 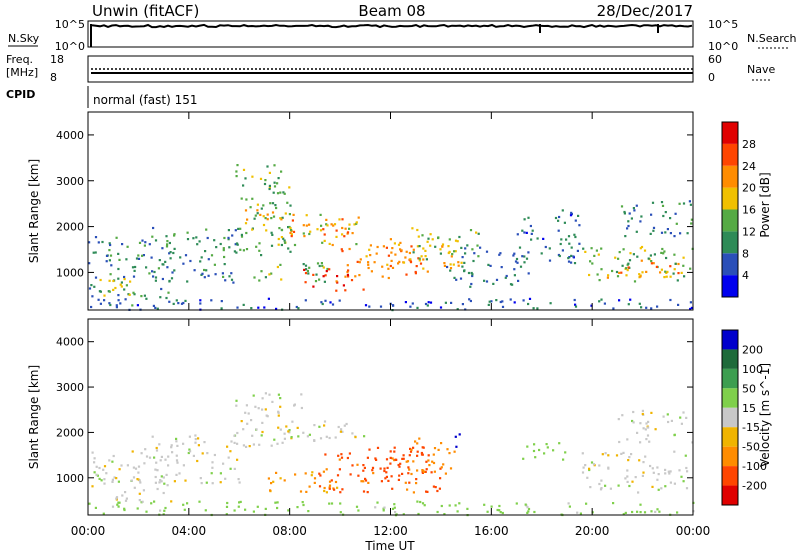 I want to click on power-colorbar-tick: 20, so click(x=749, y=188).